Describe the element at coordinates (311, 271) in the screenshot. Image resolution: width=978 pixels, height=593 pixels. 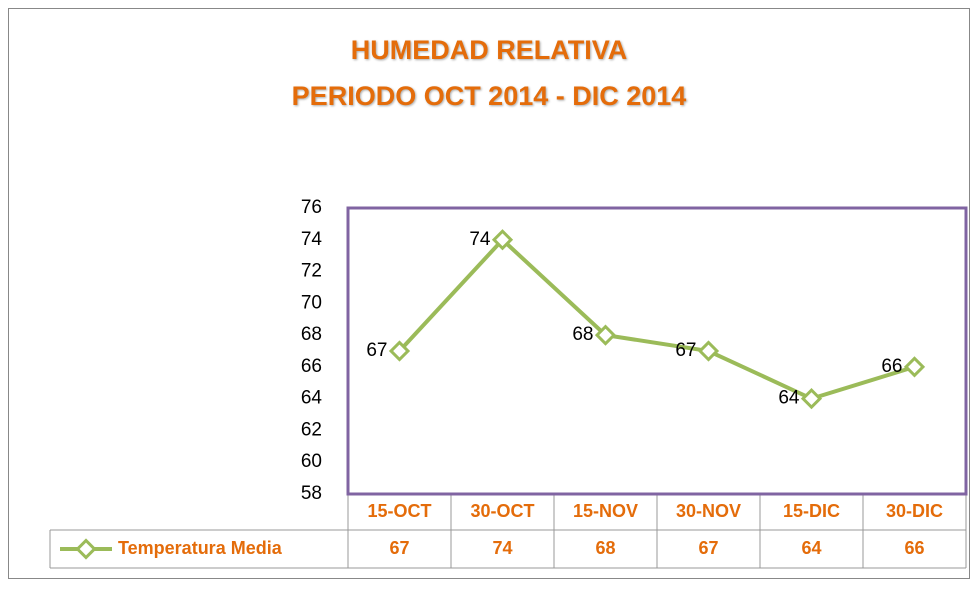
I see `y-tick-label: 72` at that location.